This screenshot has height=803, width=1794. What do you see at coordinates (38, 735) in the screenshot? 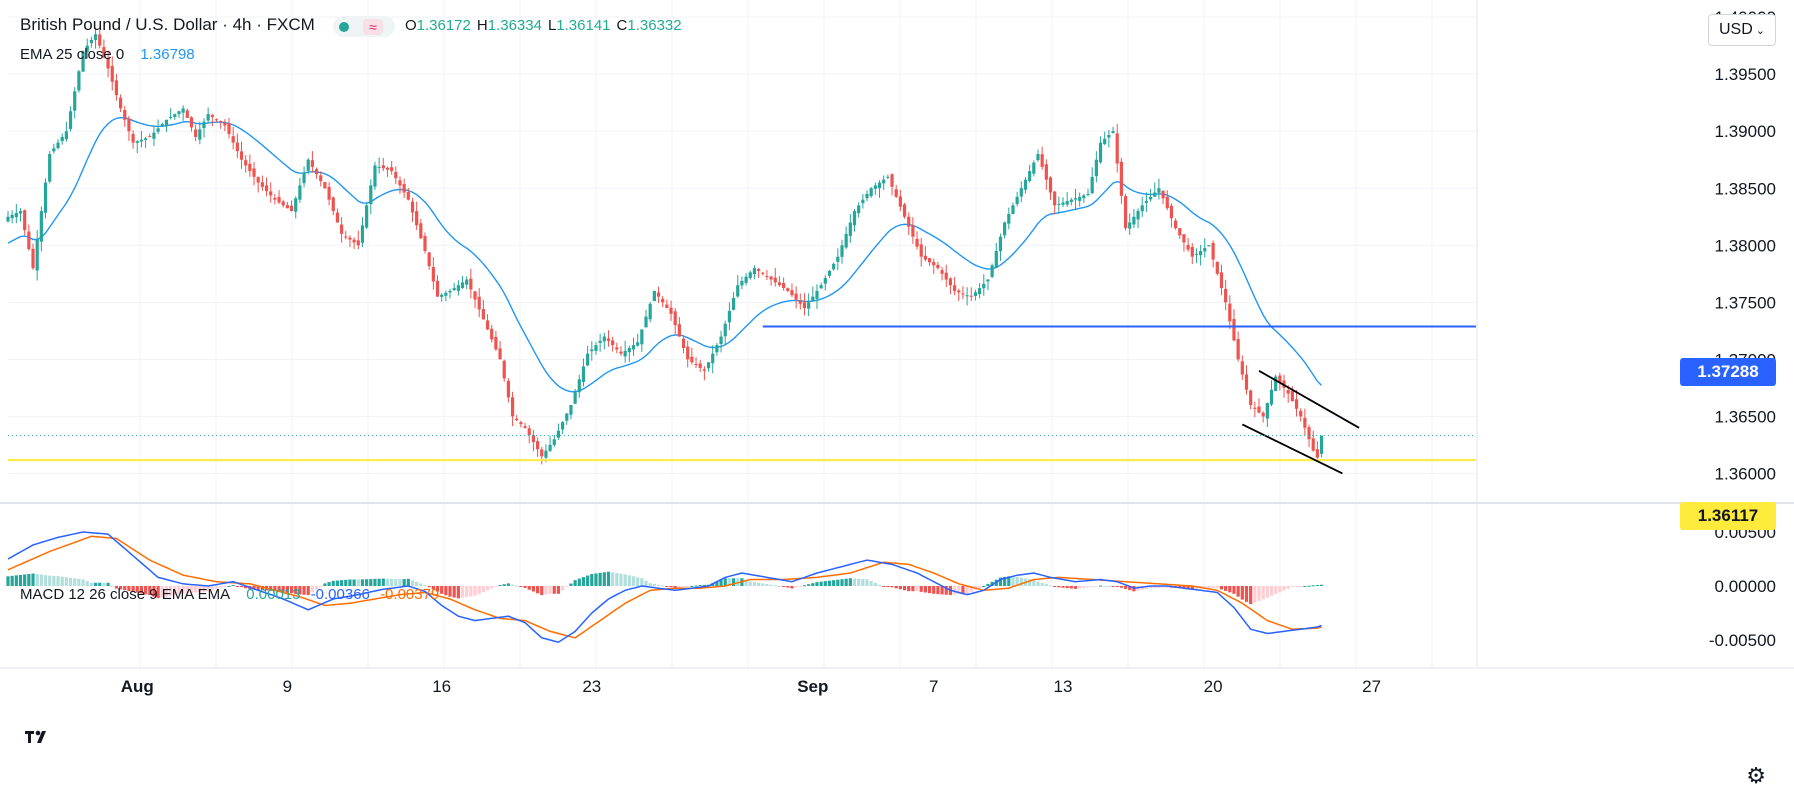
I see `tradingview-logo-icon` at bounding box center [38, 735].